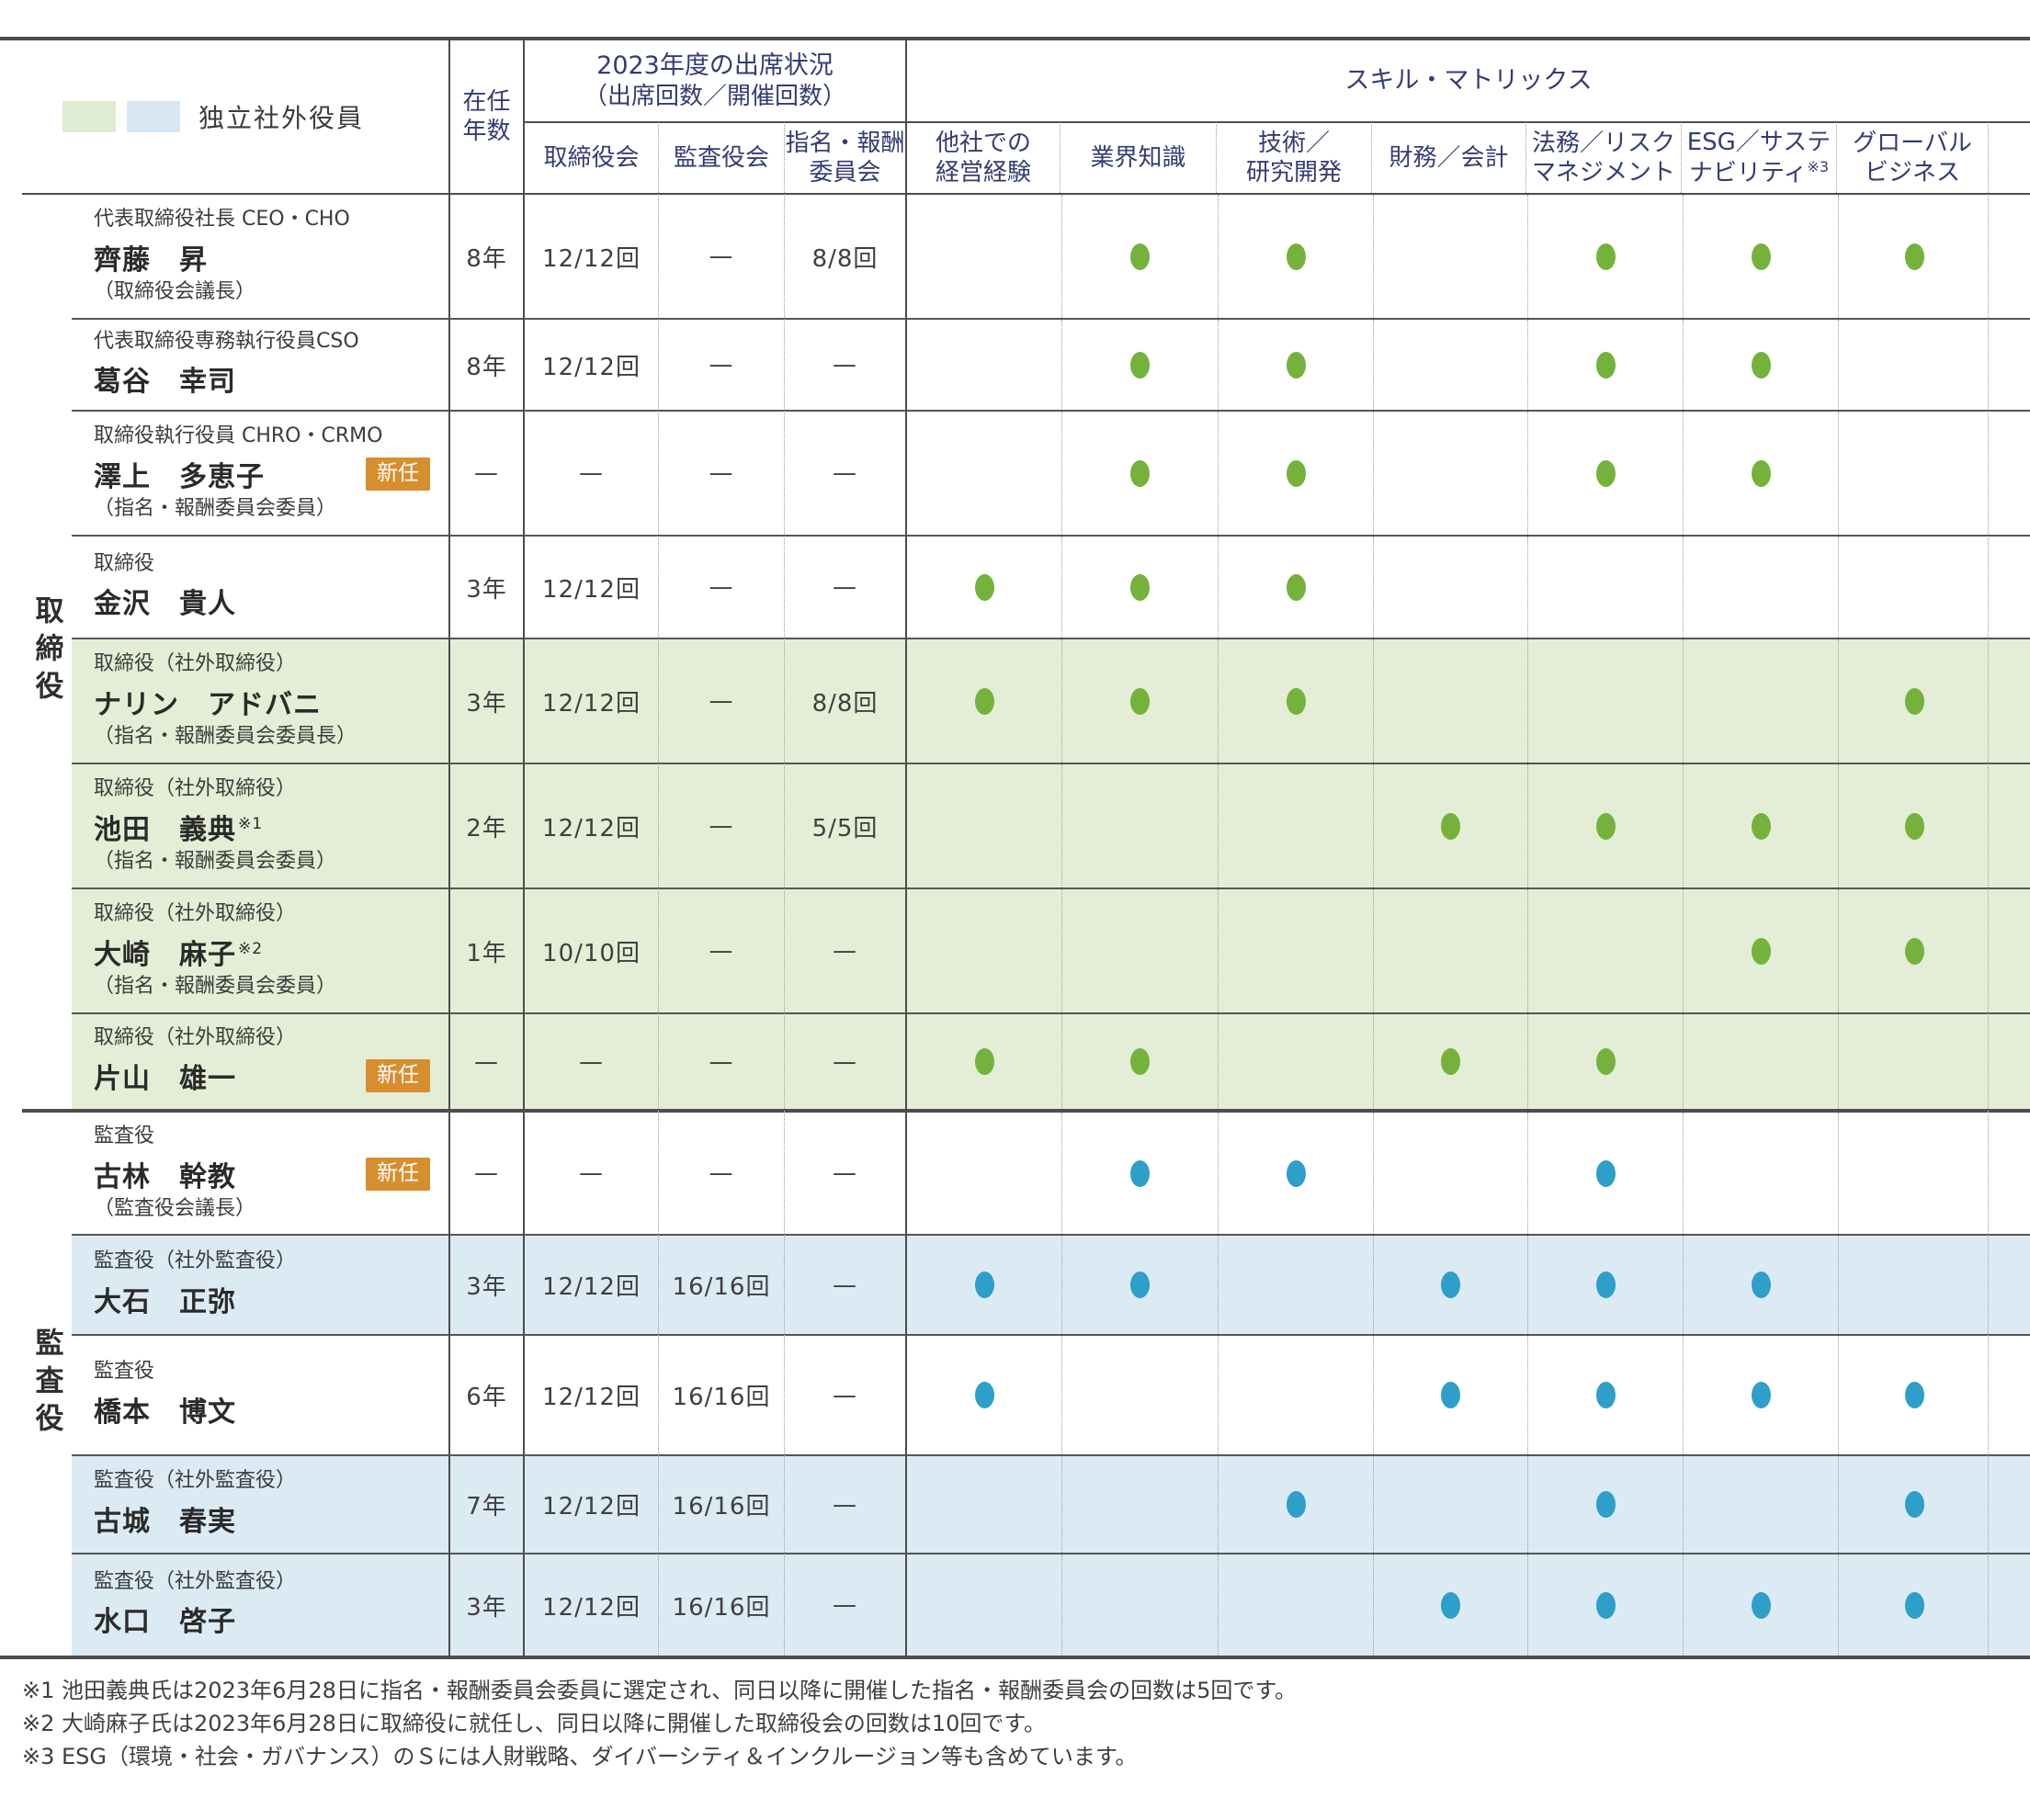 Image resolution: width=2030 pixels, height=1820 pixels. Describe the element at coordinates (153, 116) in the screenshot. I see `legend-blue-swatch` at that location.